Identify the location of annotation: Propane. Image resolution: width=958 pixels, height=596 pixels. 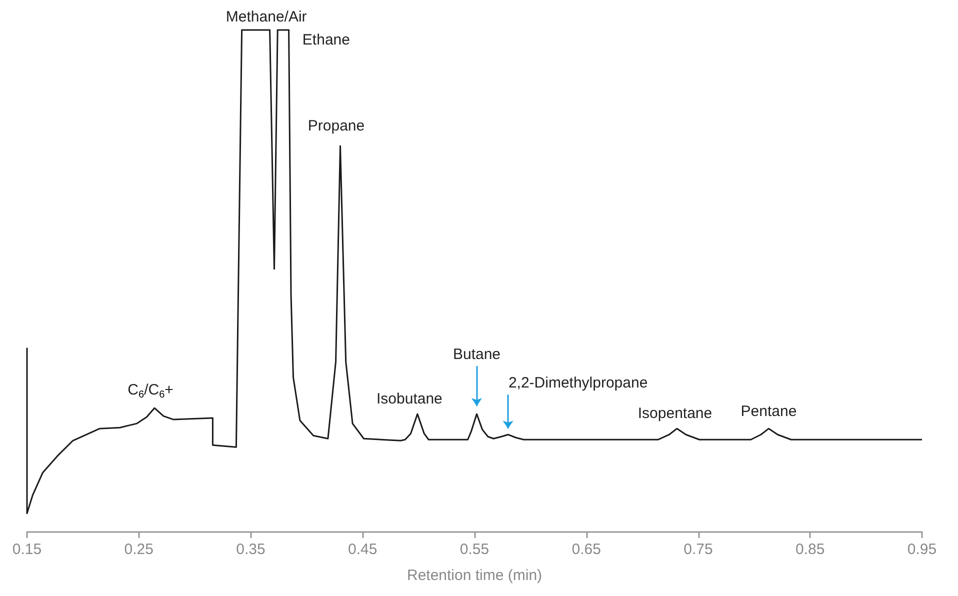
(336, 125).